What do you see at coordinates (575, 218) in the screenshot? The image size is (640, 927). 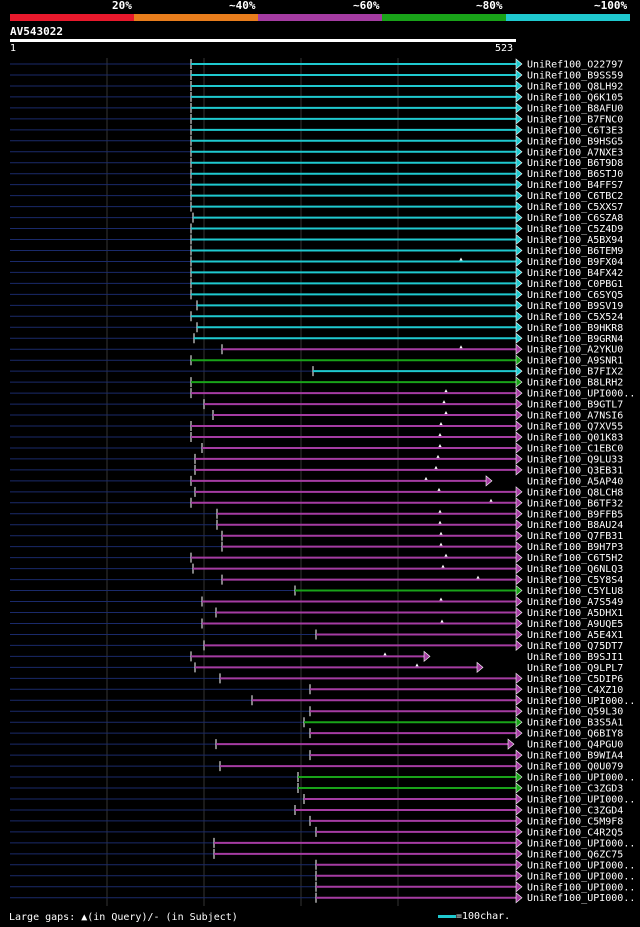 I see `hit-label: UniRef100_C6SZA8` at bounding box center [575, 218].